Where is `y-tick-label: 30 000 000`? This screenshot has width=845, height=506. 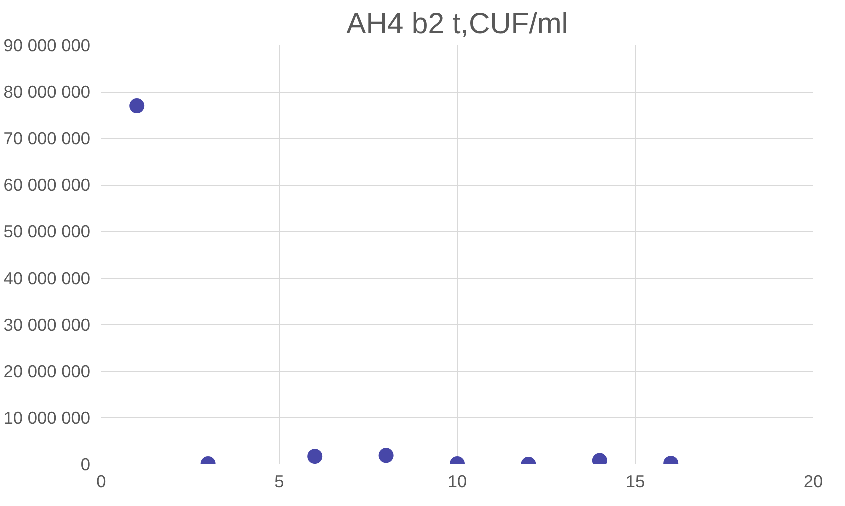
y-tick-label: 30 000 000 is located at coordinates (47, 324).